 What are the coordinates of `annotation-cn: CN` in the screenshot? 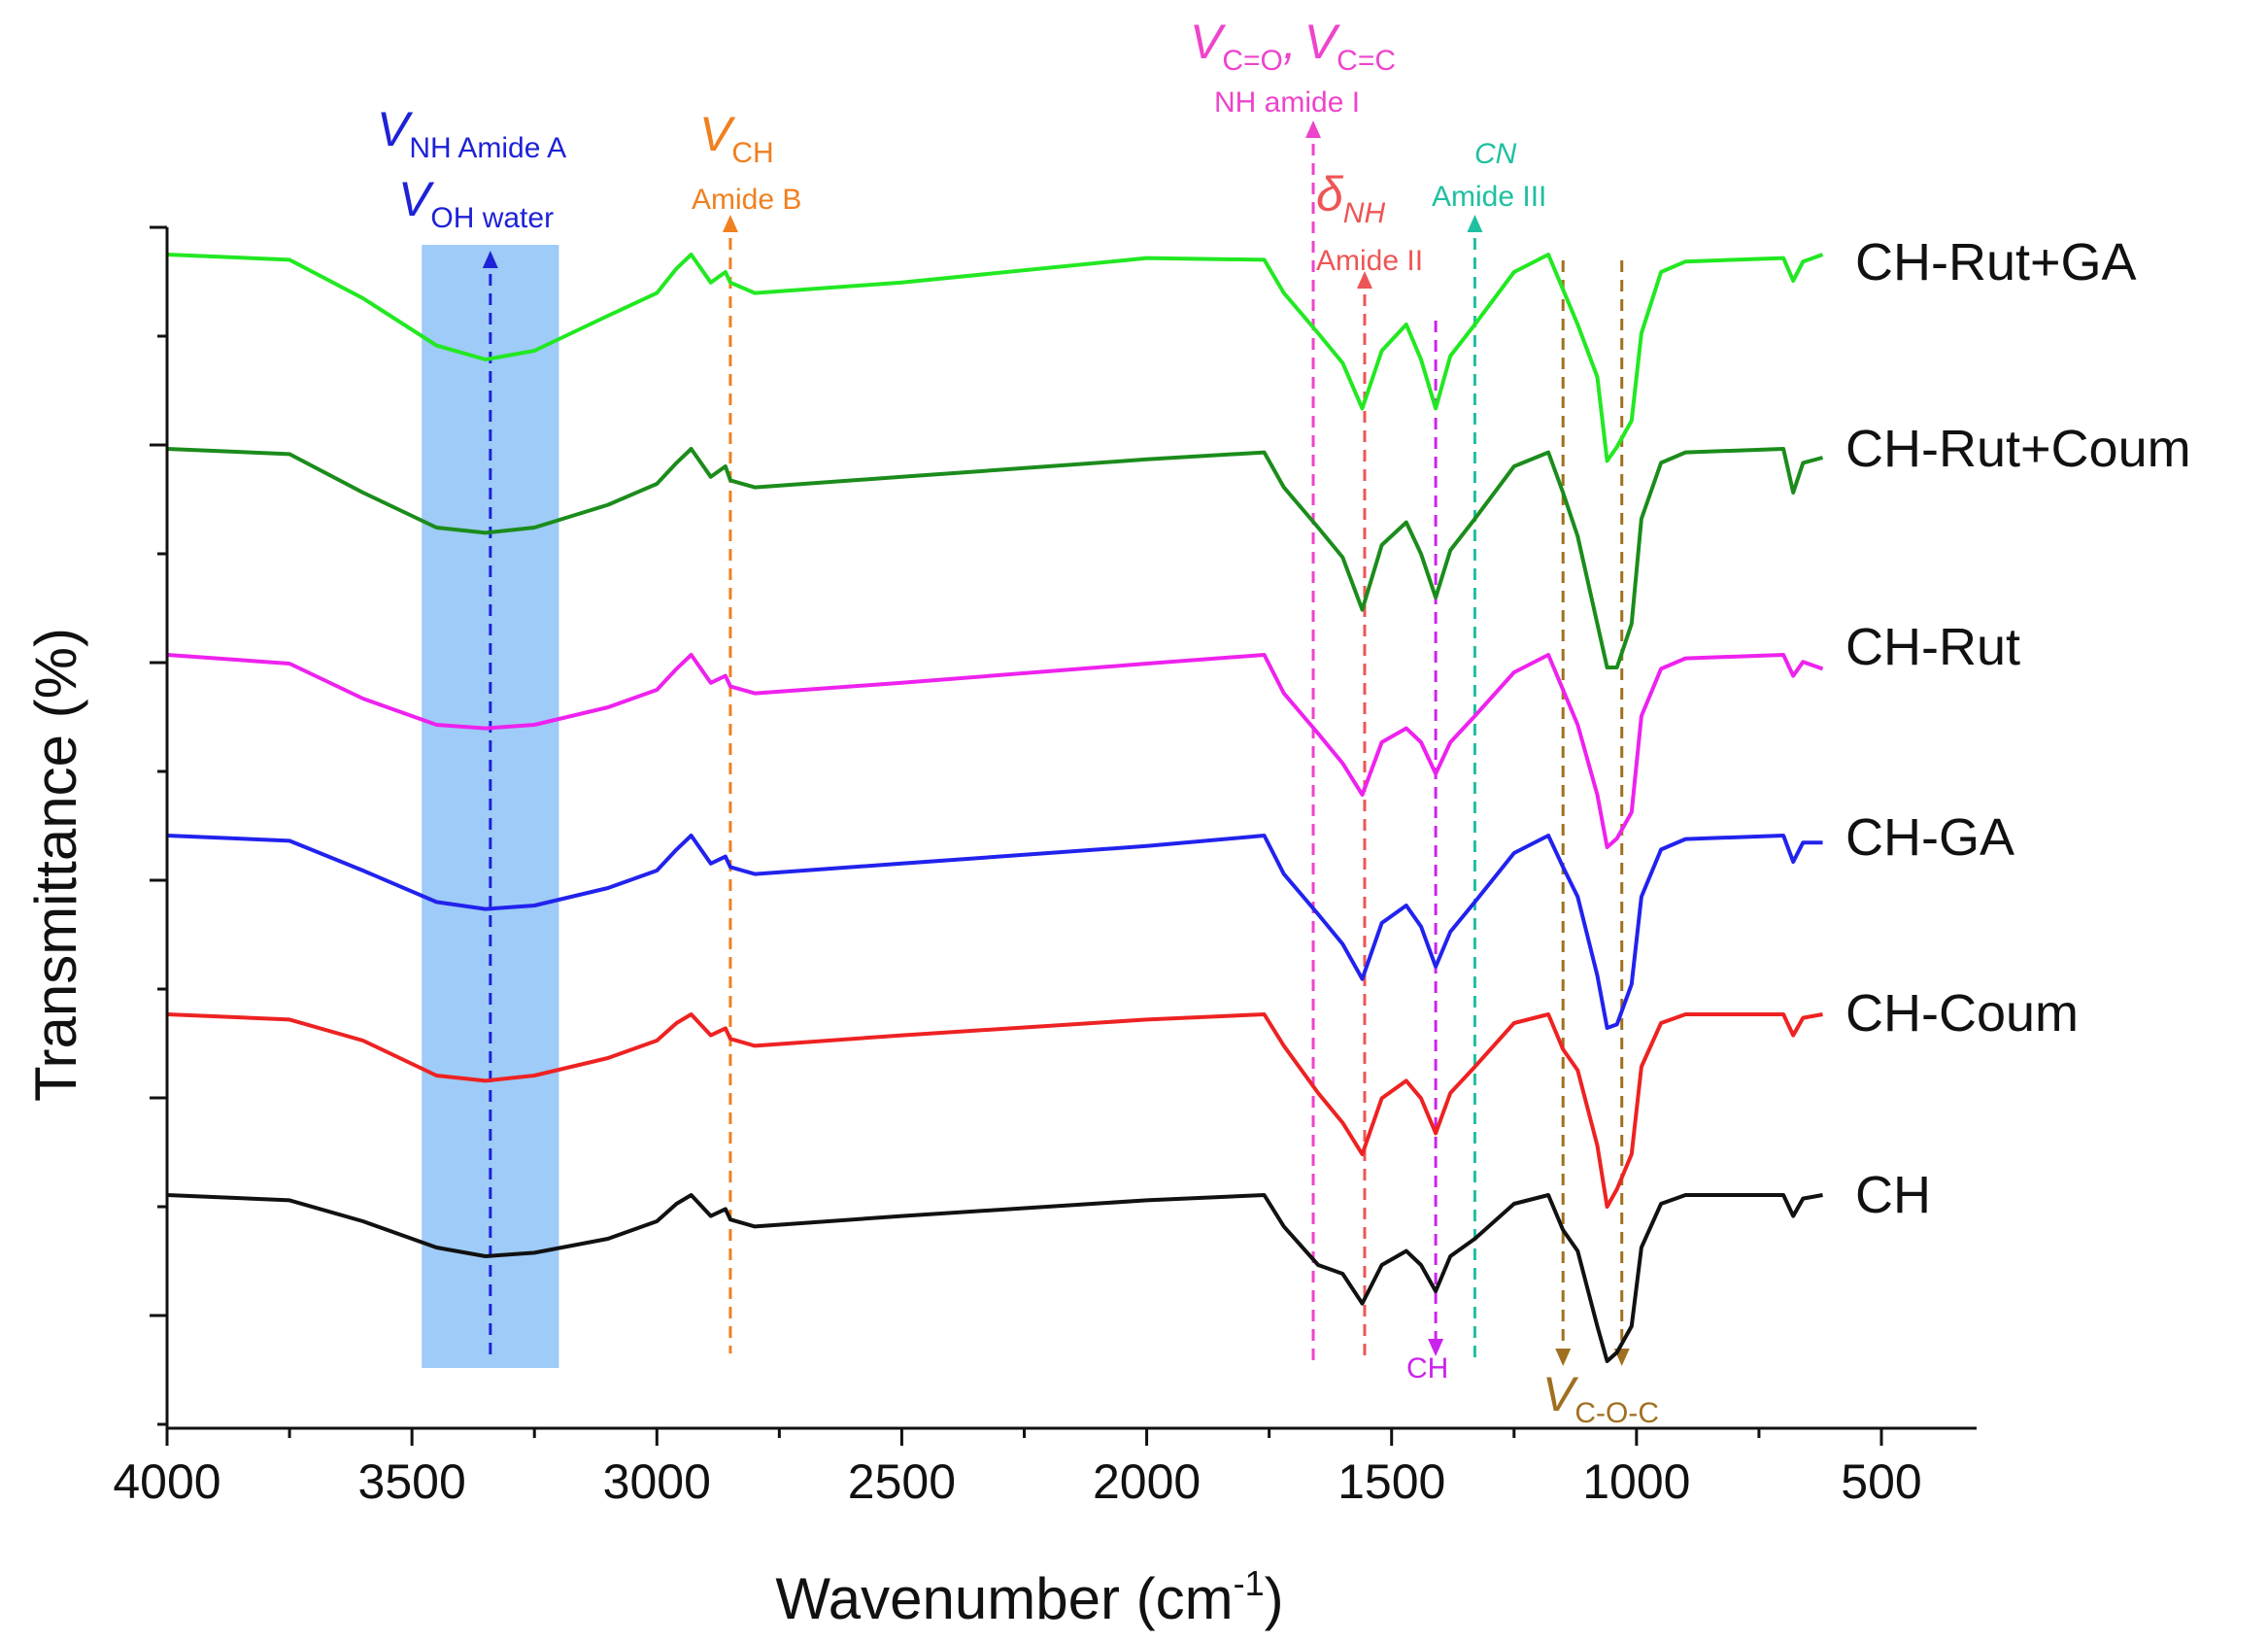 It's located at (1496, 154).